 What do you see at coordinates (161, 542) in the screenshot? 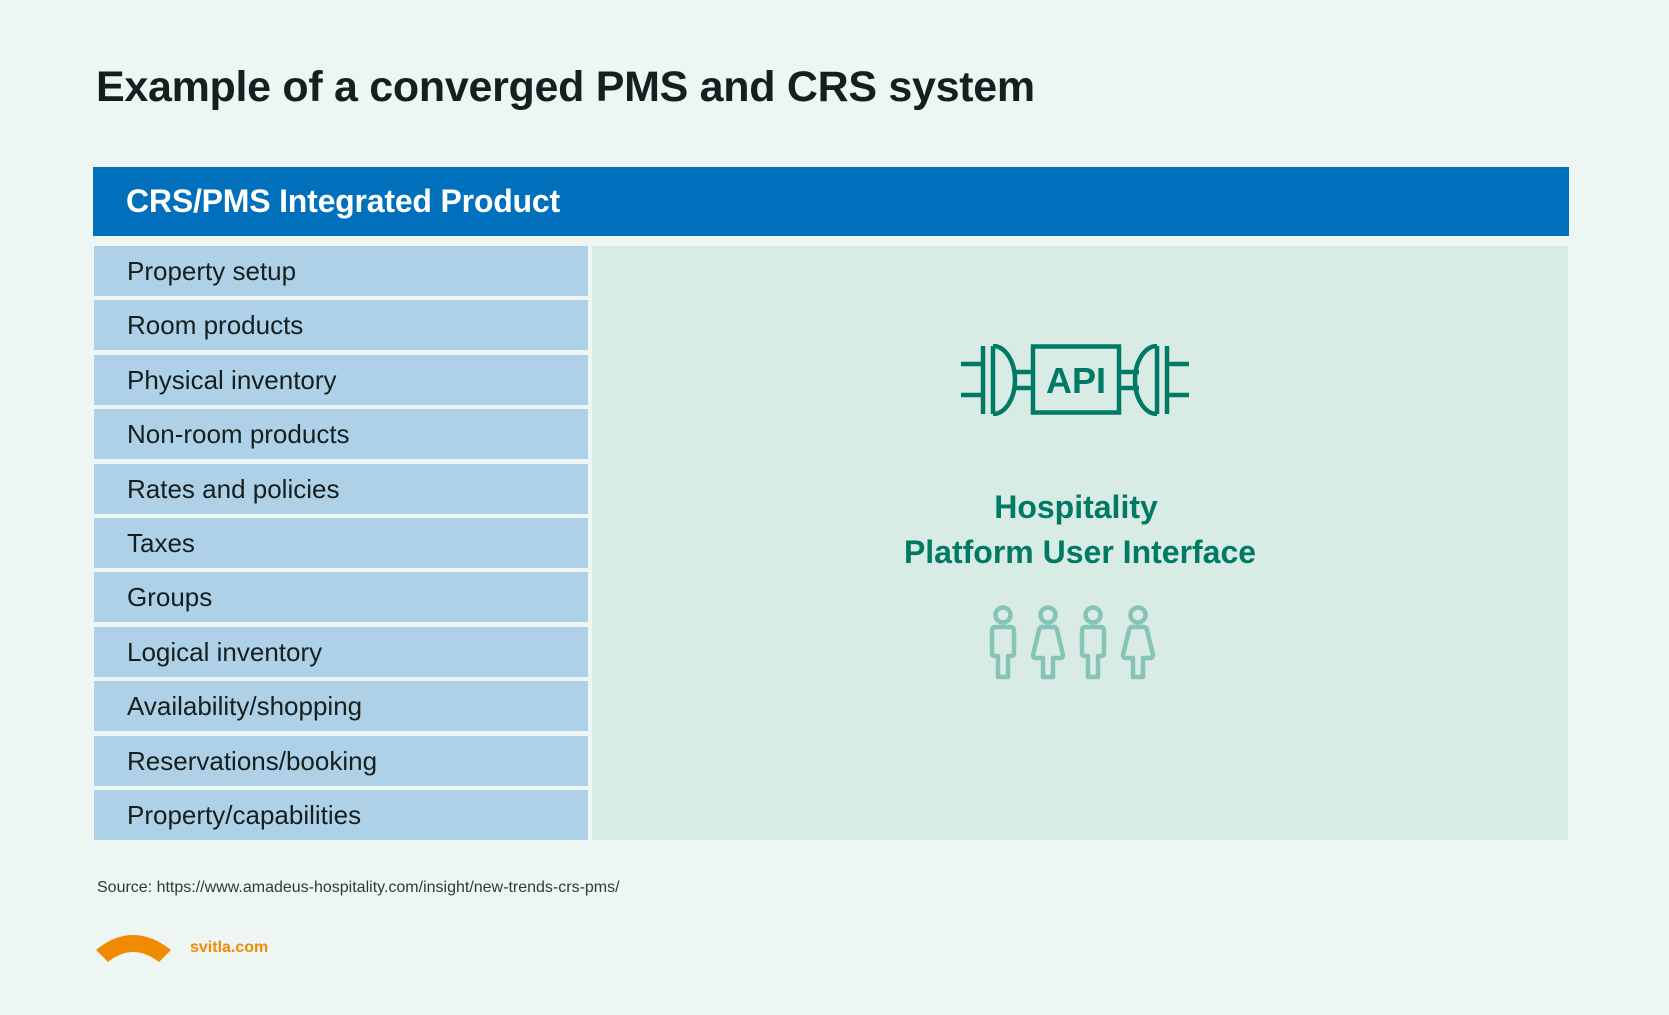
I see `module-label: Taxes` at bounding box center [161, 542].